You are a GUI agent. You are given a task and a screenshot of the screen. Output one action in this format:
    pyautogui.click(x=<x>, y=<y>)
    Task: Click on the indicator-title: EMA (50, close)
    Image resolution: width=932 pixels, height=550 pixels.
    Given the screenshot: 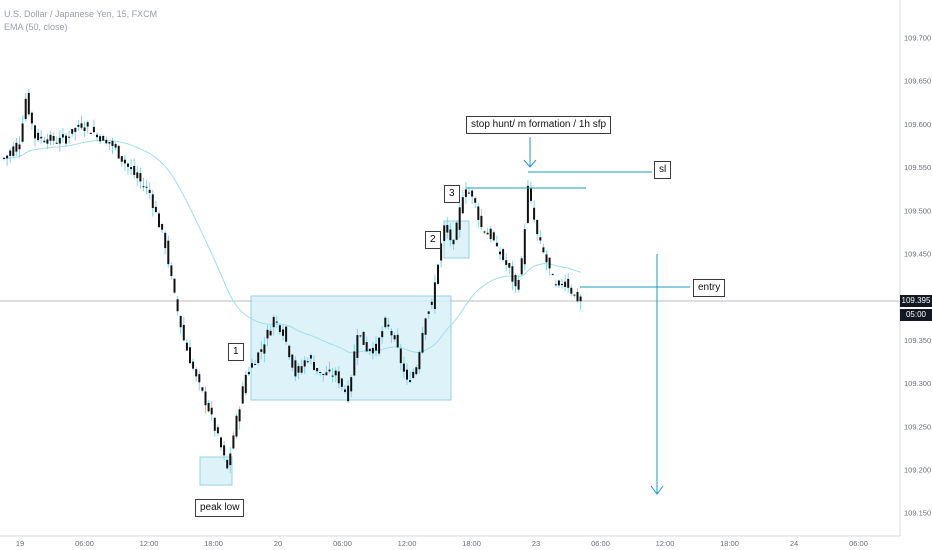 What is the action you would take?
    pyautogui.click(x=36, y=27)
    